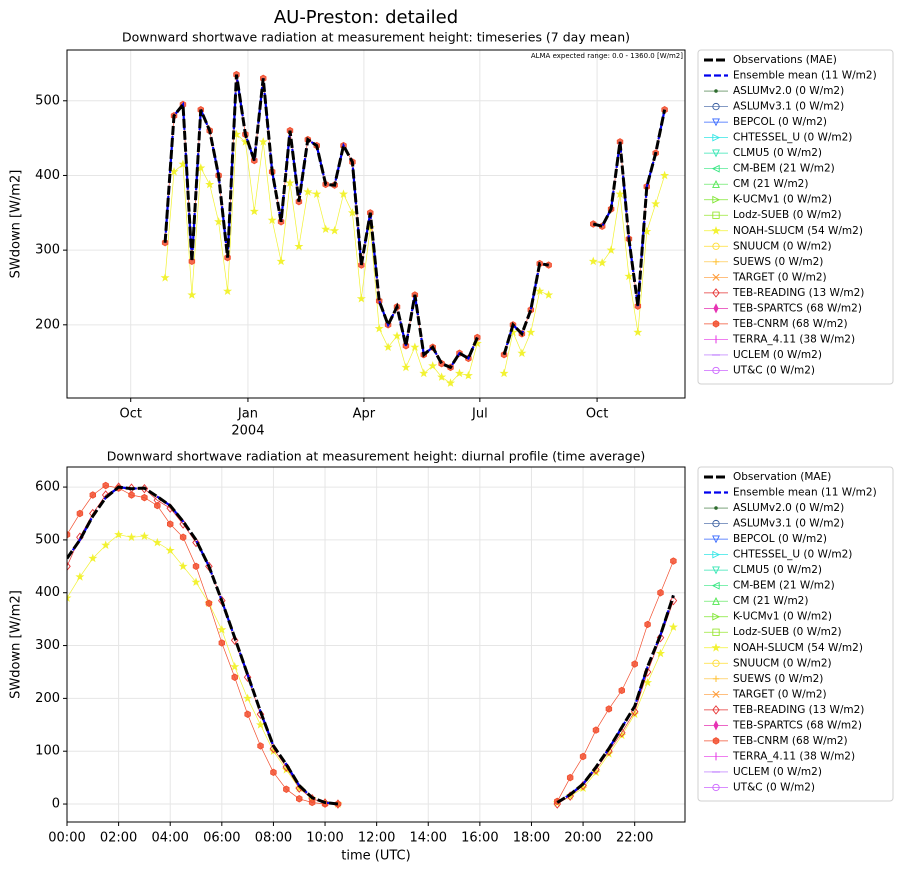 This screenshot has width=899, height=873. I want to click on legend-label: CM-BEM (21 W/m2), so click(784, 169).